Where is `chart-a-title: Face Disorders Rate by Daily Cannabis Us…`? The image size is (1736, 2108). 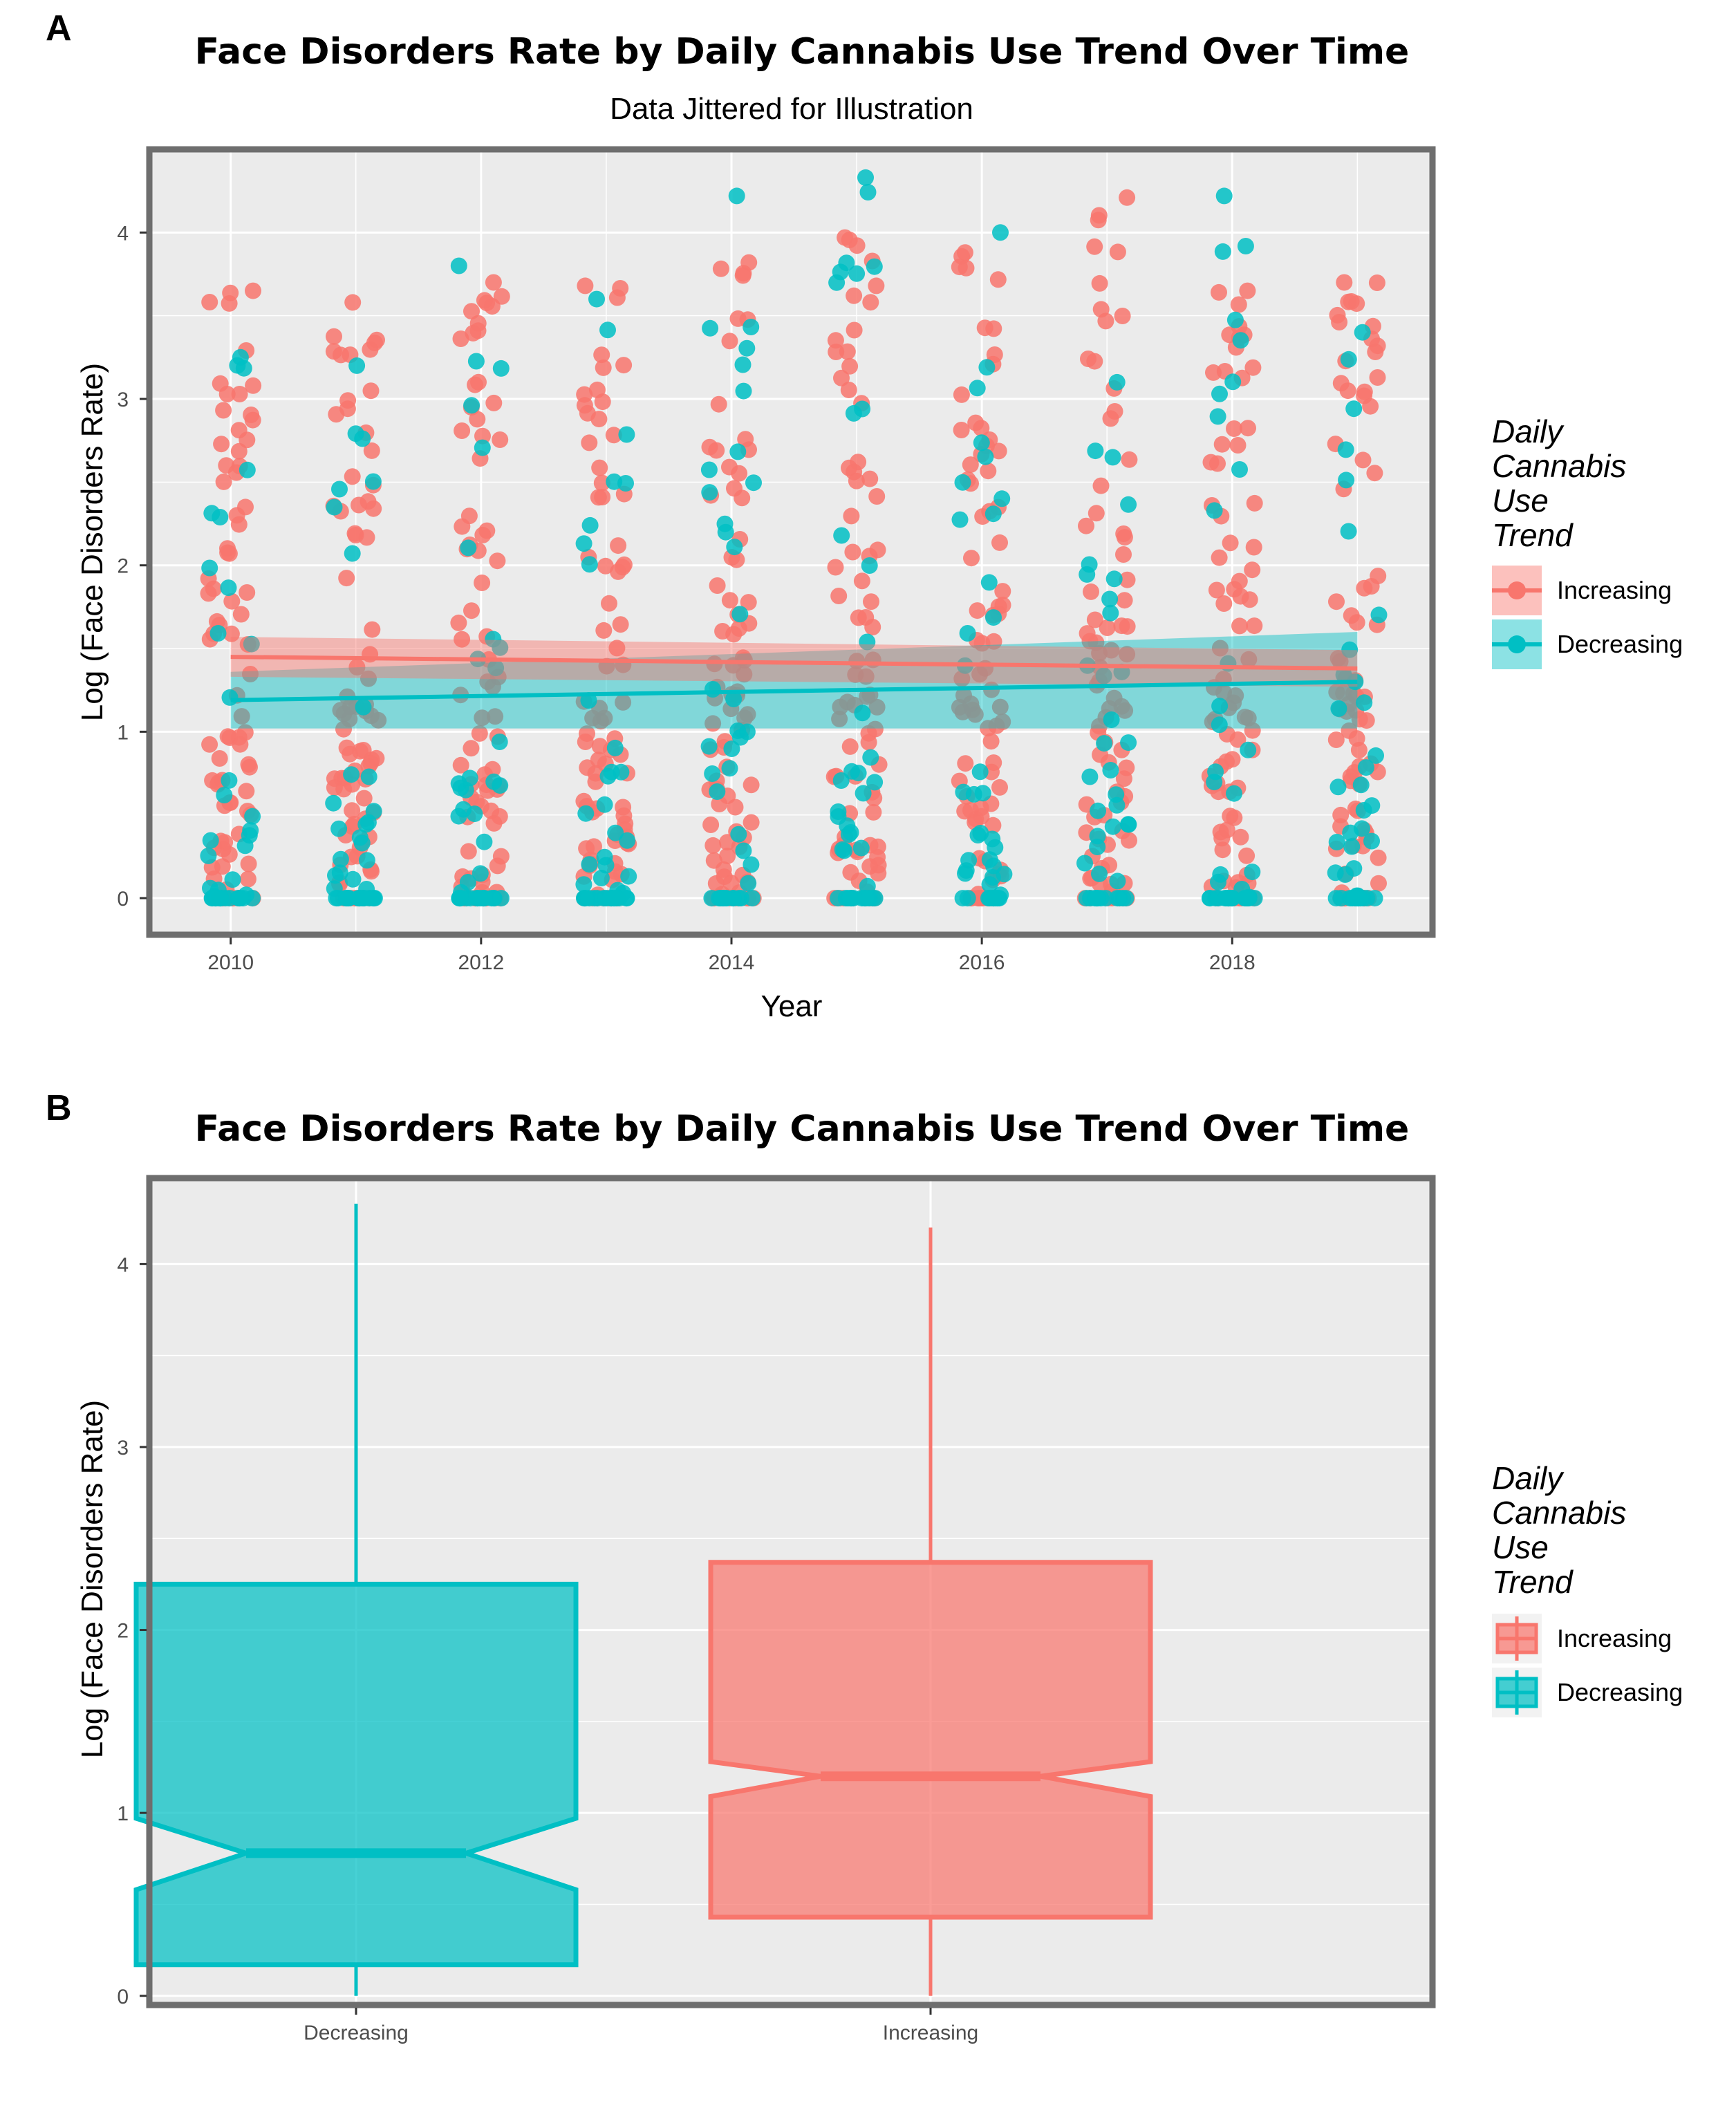
chart-a-title: Face Disorders Rate by Daily Cannabis Us… is located at coordinates (802, 52).